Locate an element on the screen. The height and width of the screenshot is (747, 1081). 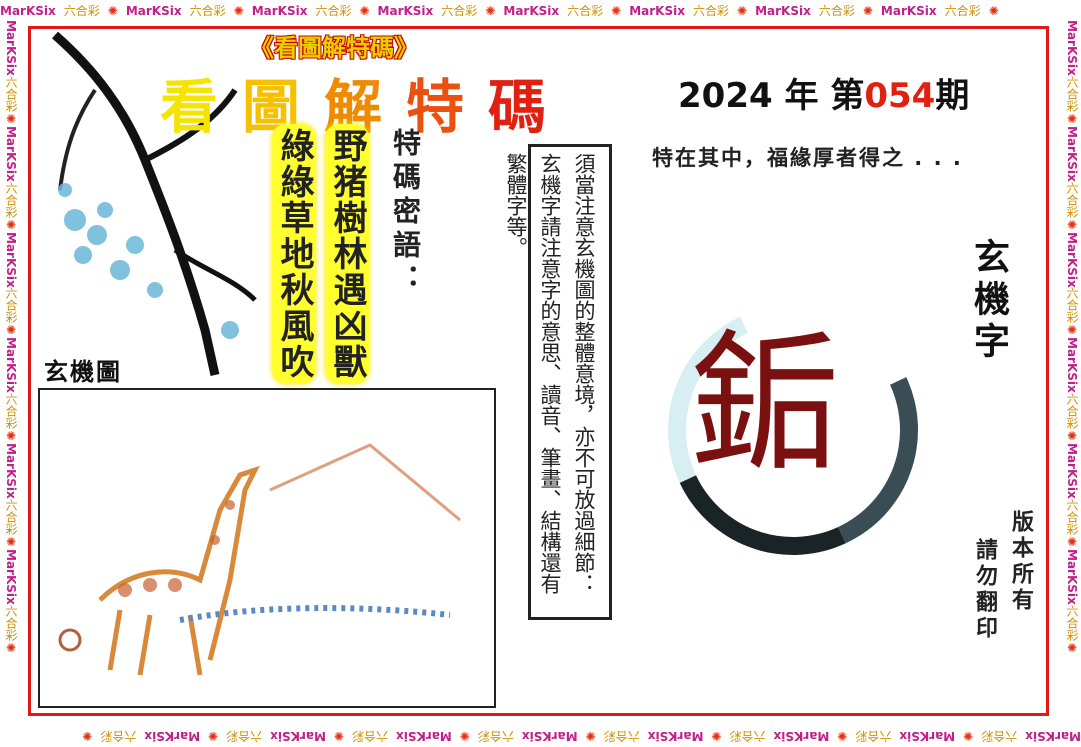
title-char: 碼 is located at coordinates (529, 107).